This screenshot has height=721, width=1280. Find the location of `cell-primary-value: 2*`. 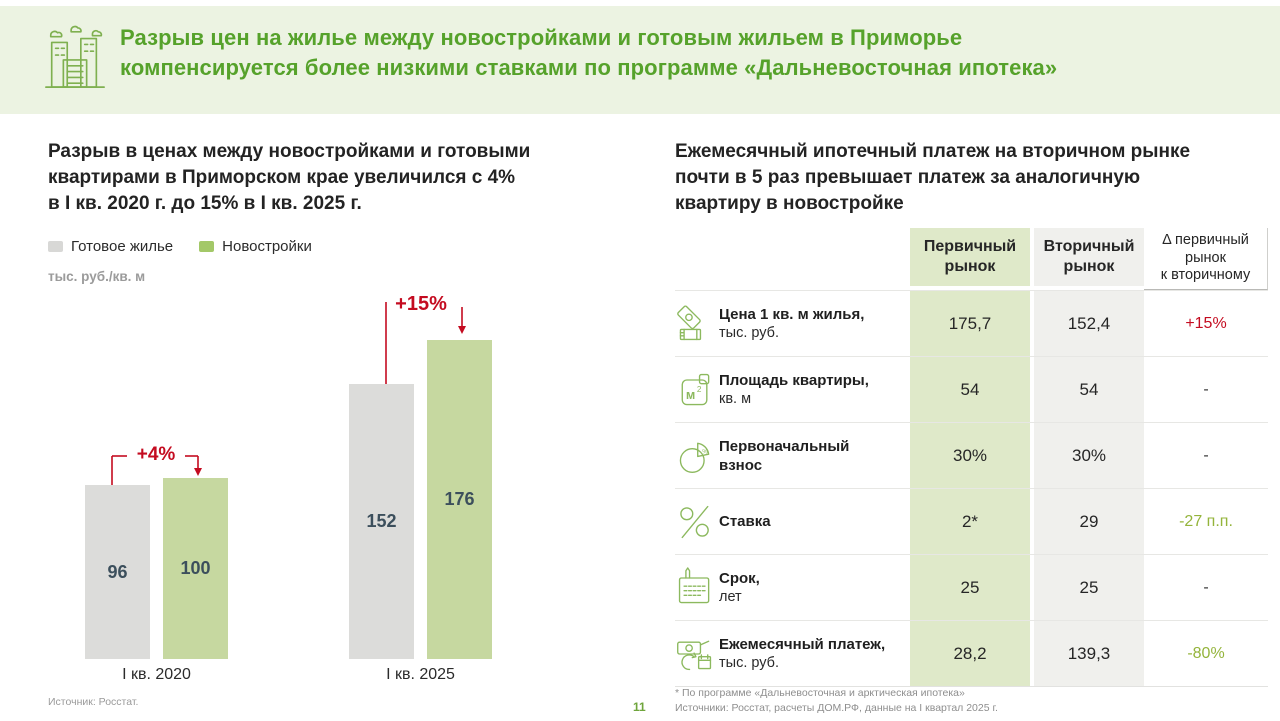

cell-primary-value: 2* is located at coordinates (970, 521).